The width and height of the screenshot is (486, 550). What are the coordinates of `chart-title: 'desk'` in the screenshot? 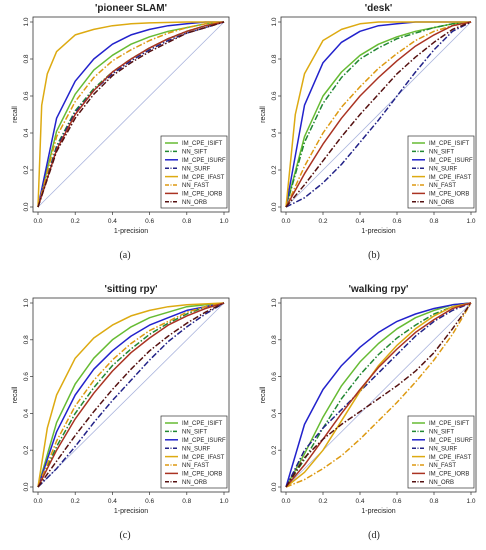 It's located at (379, 8).